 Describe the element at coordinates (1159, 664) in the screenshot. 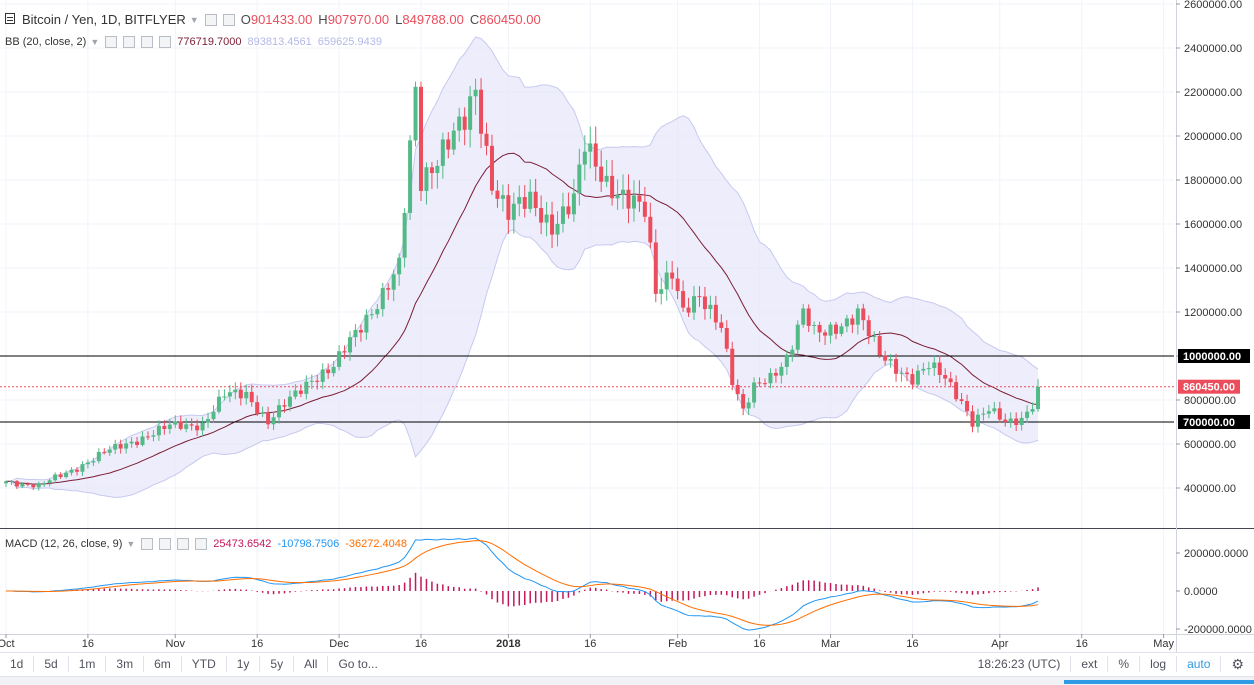

I see `log-toggle: log` at that location.